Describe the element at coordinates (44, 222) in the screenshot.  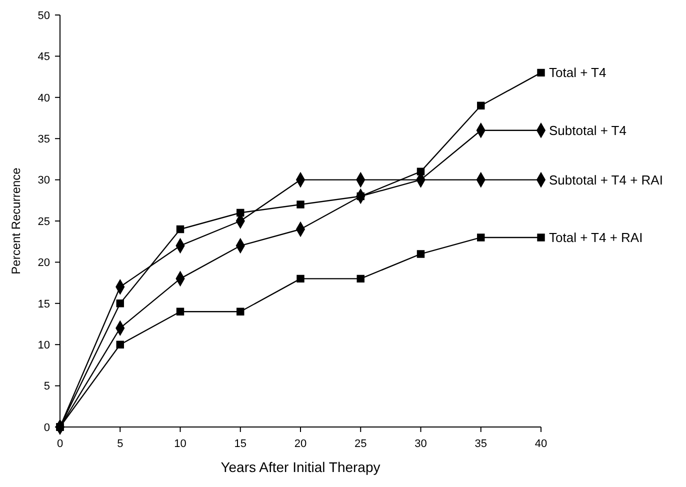
I see `y-tick-label: 25` at that location.